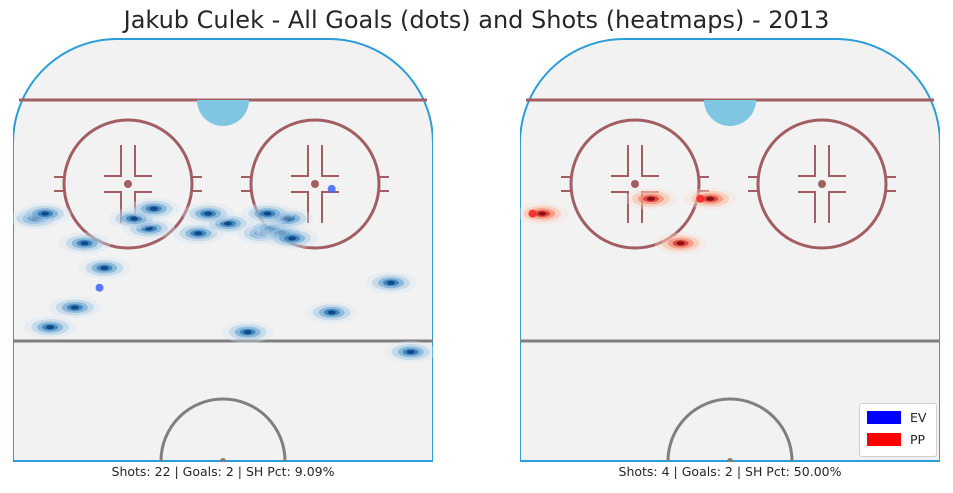  I want to click on legend-label-ev: EV, so click(918, 417).